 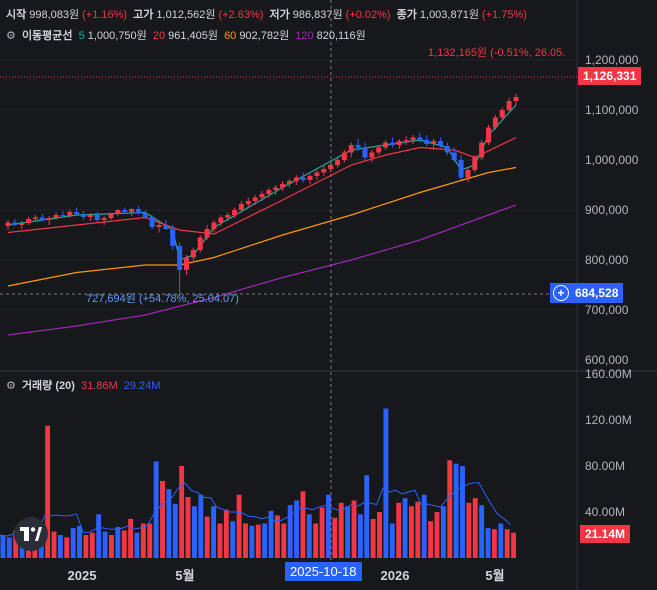 I want to click on ma120-value: 820,116원, so click(x=341, y=36).